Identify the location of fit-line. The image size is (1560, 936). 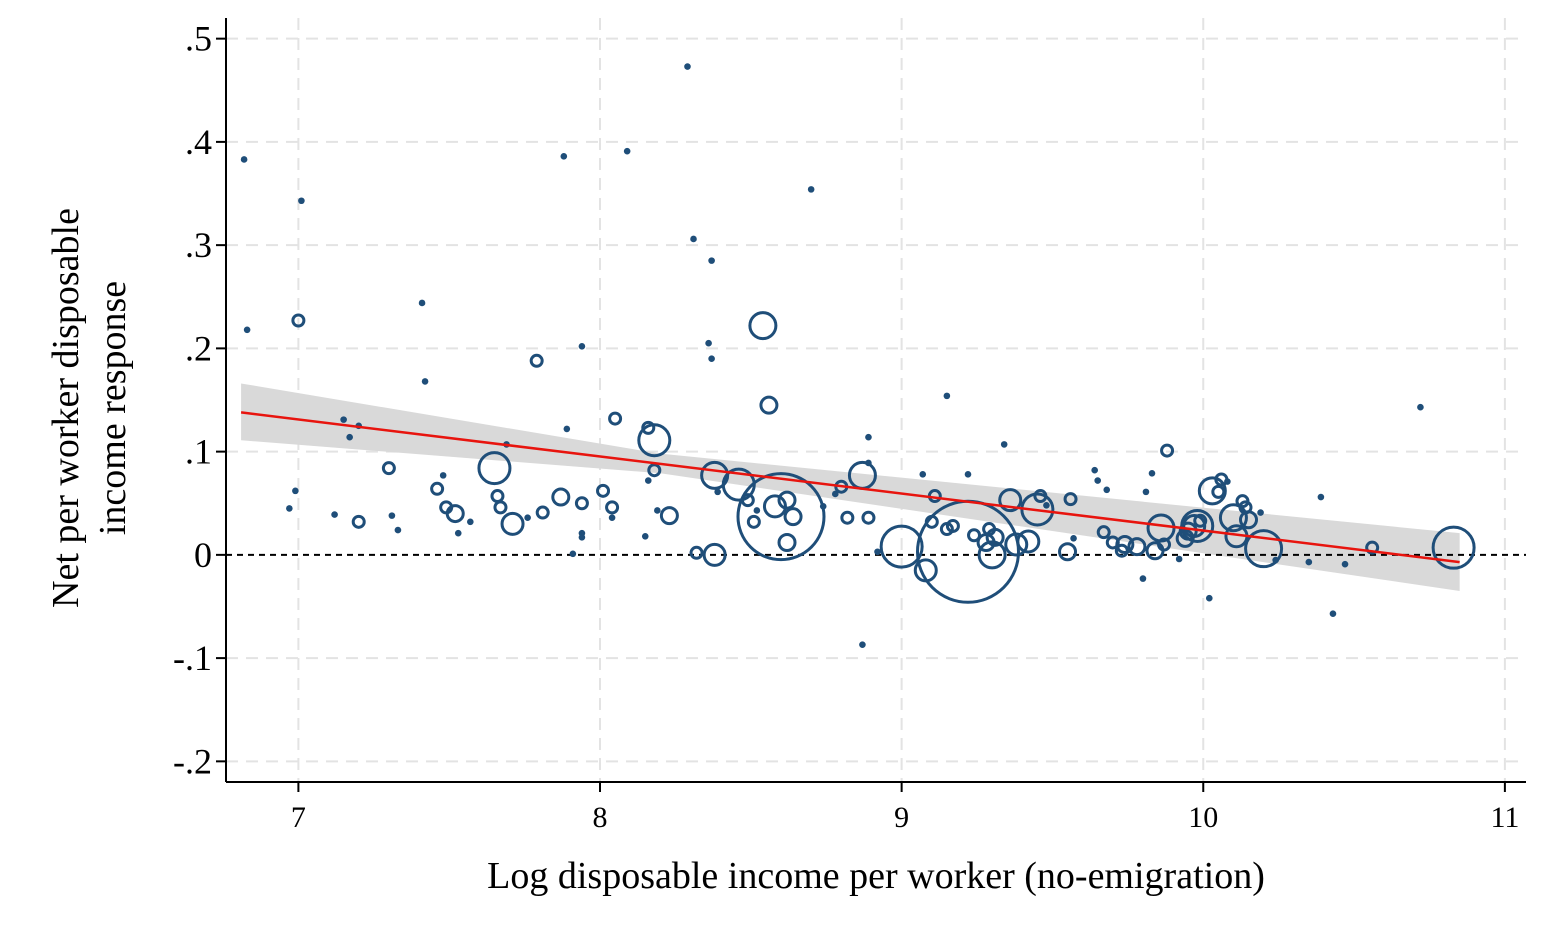
(850, 487).